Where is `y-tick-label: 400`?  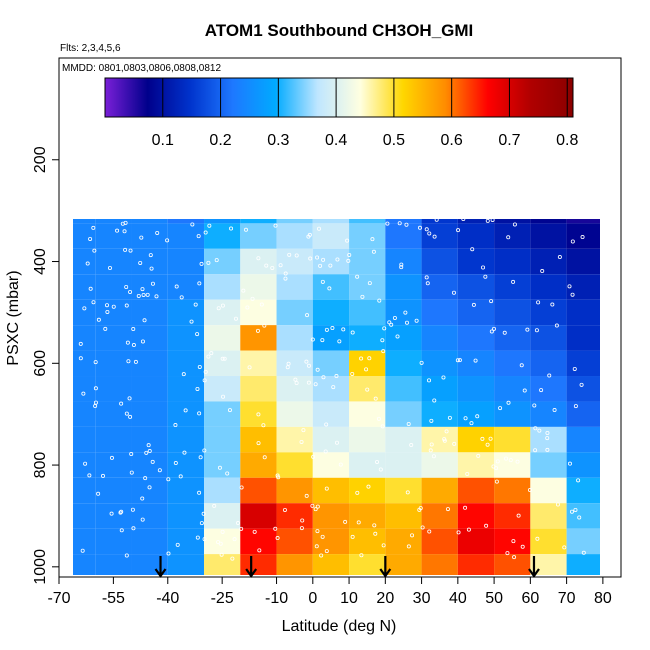 y-tick-label: 400 is located at coordinates (40, 261).